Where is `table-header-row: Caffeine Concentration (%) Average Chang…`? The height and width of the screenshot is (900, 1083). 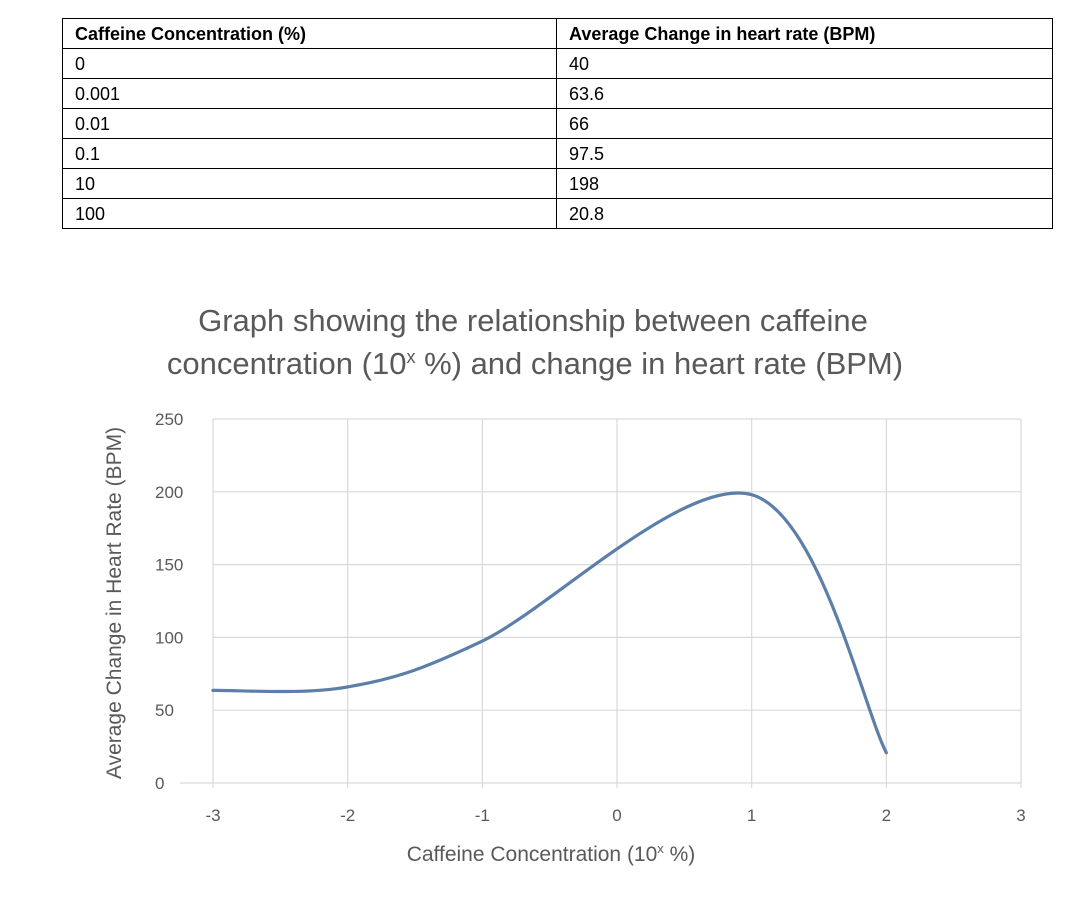
table-header-row: Caffeine Concentration (%) Average Chang… is located at coordinates (557, 33).